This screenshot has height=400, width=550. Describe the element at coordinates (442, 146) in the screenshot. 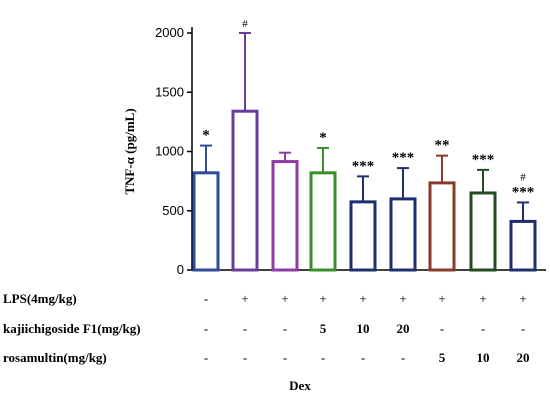

I see `significance-mark: **` at that location.